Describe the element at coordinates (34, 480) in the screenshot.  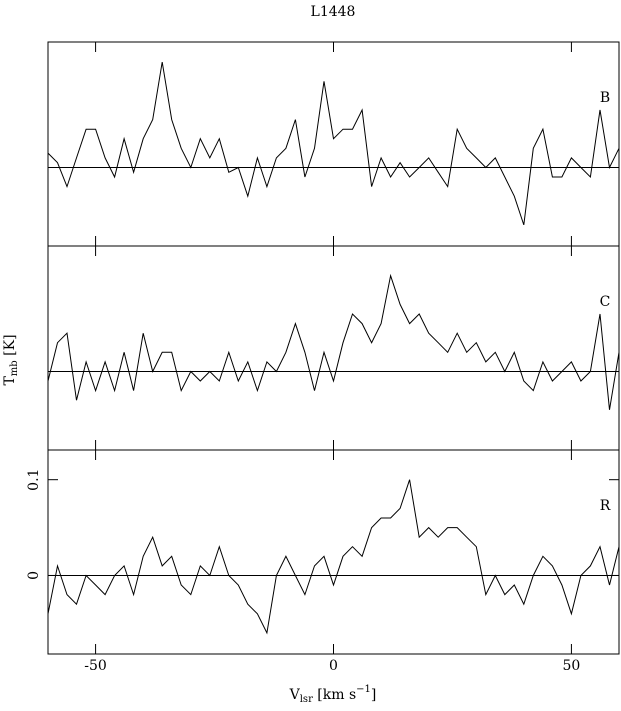
I see `y-tick-label: 0.1` at that location.